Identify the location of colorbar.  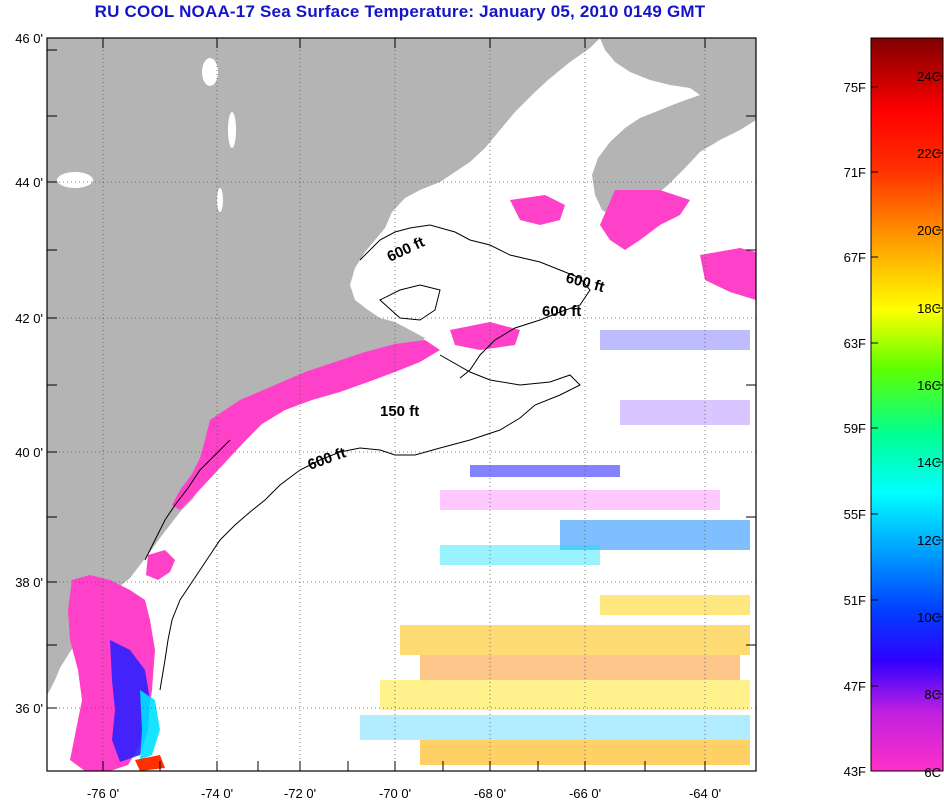
(907, 404).